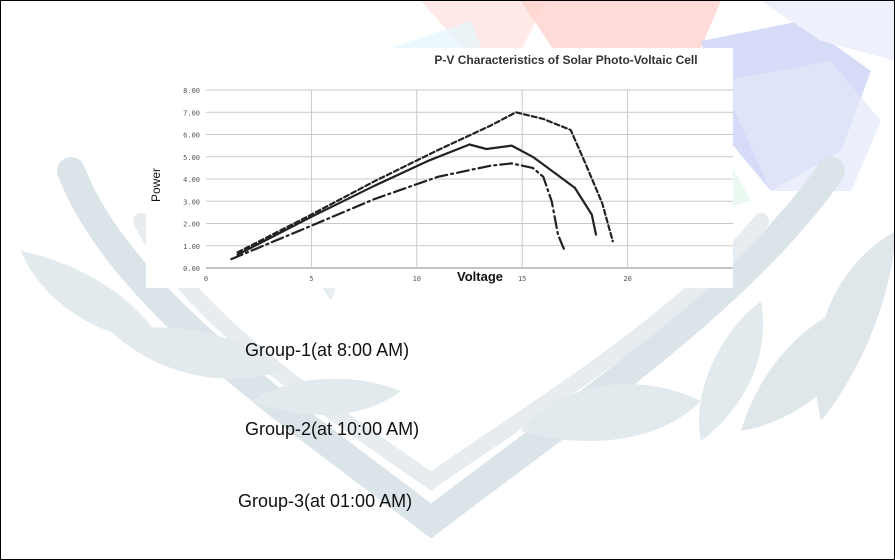 This screenshot has height=560, width=895. I want to click on y-tick-label: 8.00, so click(191, 91).